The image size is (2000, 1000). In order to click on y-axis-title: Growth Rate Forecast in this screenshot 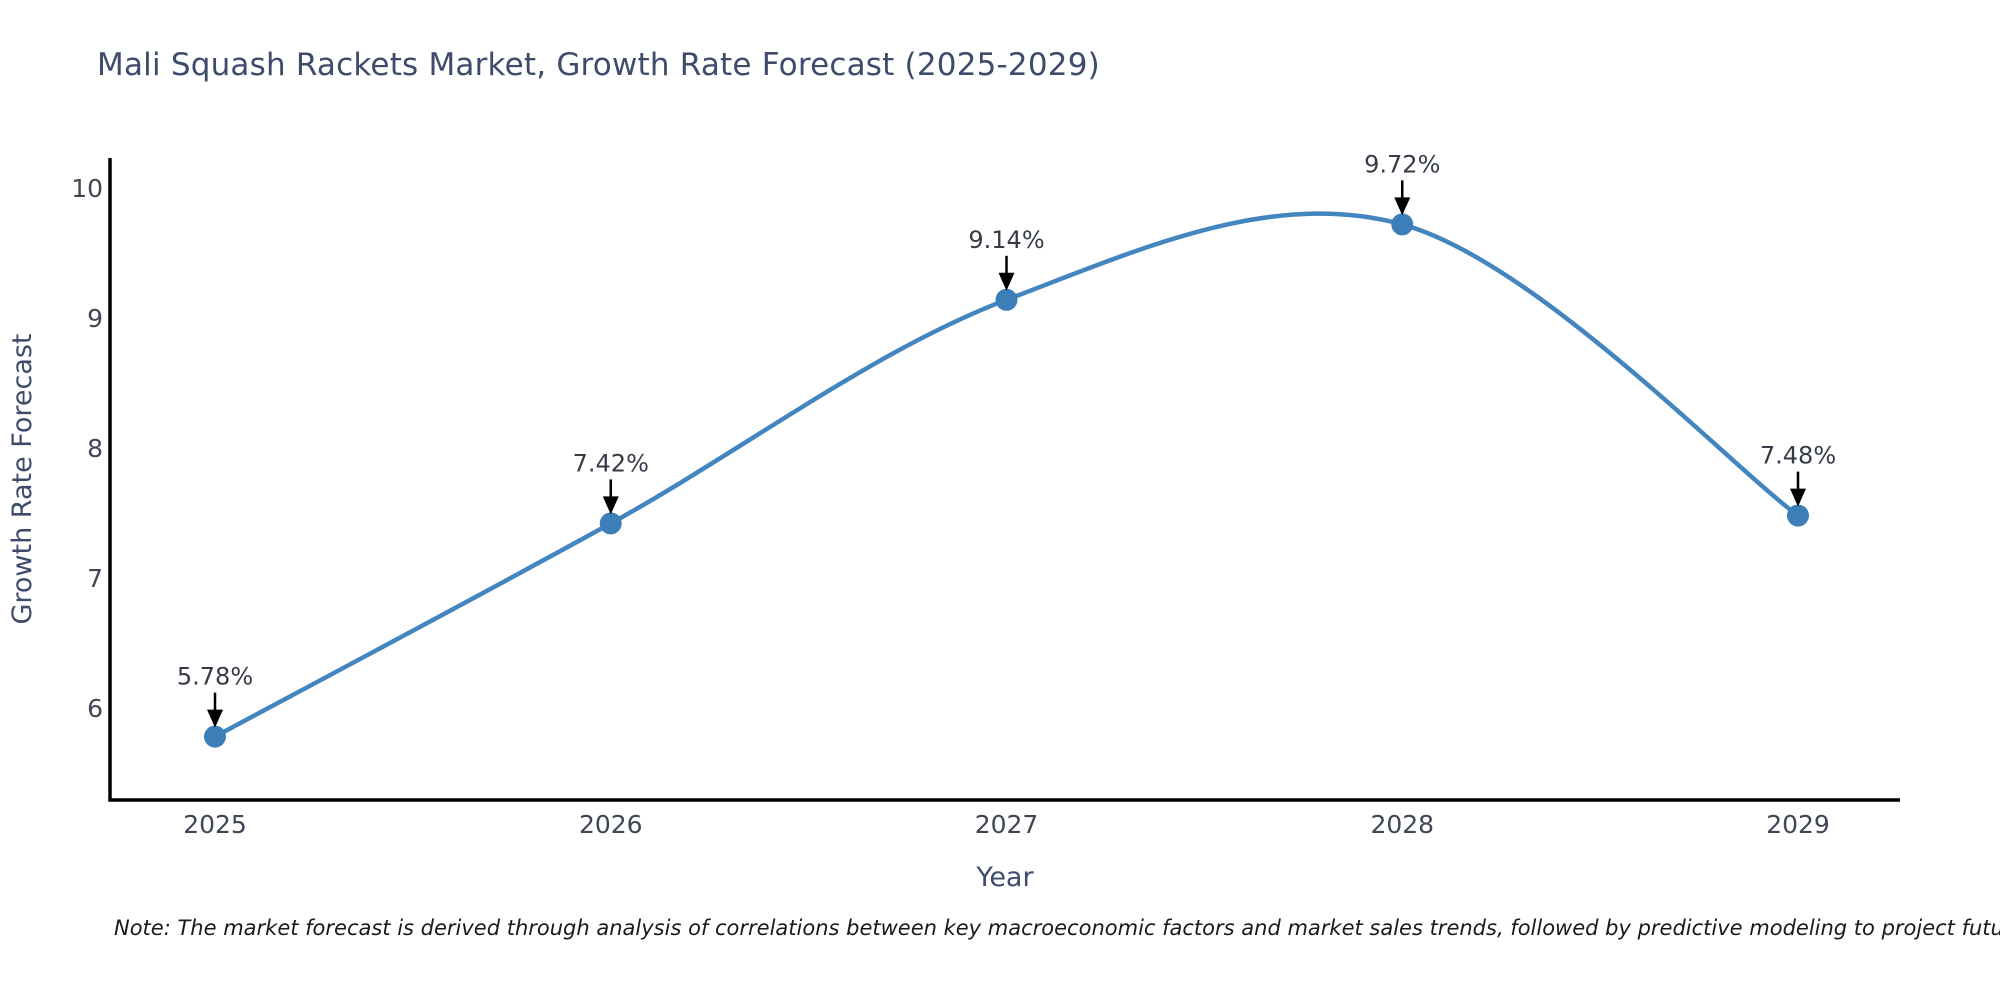, I will do `click(22, 478)`.